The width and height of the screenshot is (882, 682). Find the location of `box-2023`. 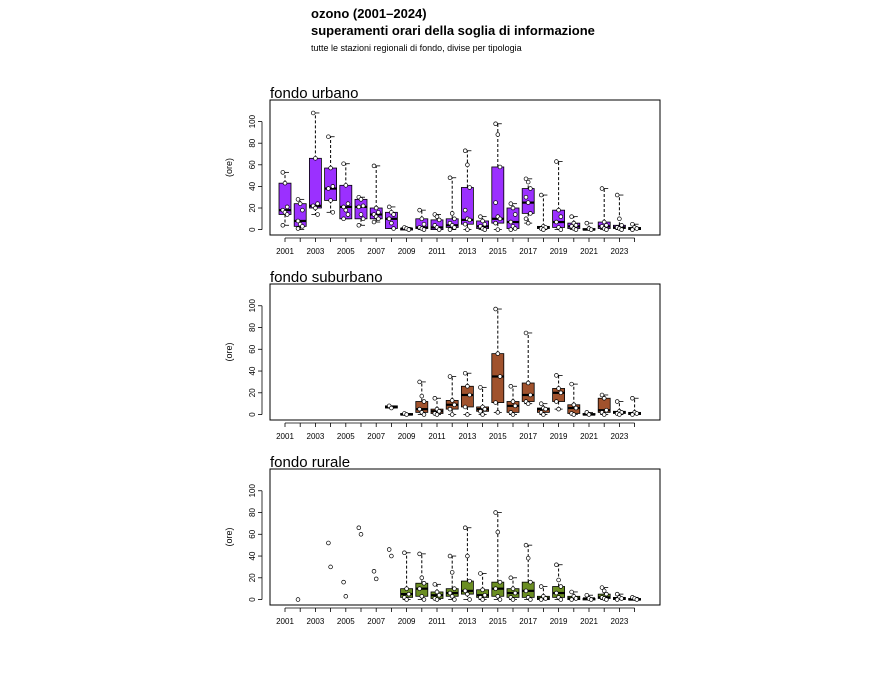

box-2023 is located at coordinates (619, 408).